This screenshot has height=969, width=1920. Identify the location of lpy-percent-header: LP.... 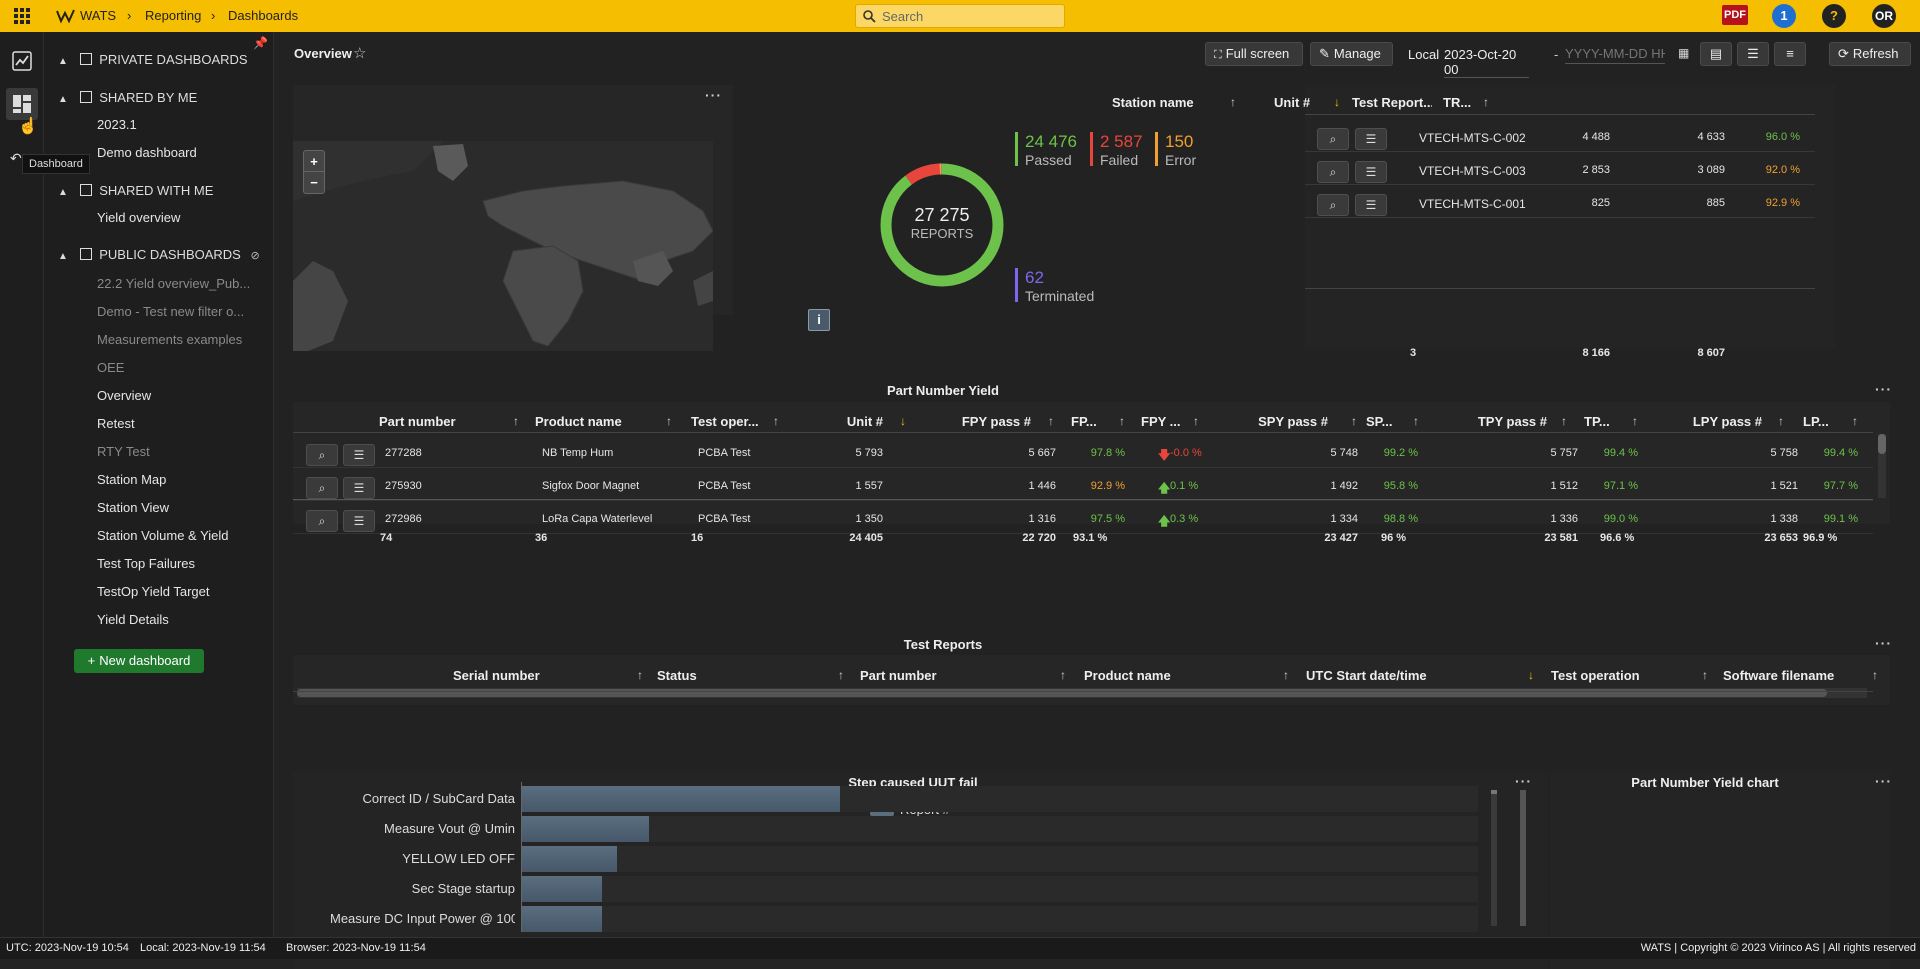
(1816, 421).